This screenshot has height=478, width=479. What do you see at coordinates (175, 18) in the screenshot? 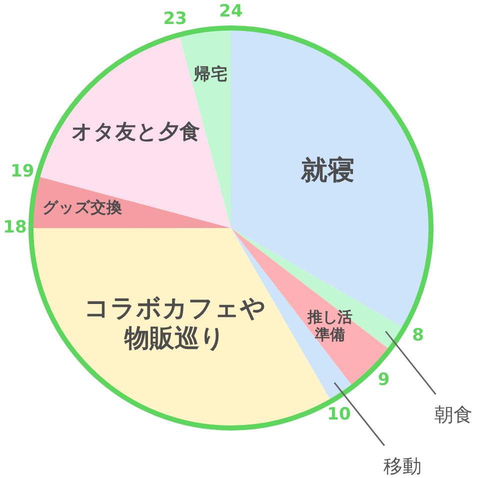
I see `text: 23` at bounding box center [175, 18].